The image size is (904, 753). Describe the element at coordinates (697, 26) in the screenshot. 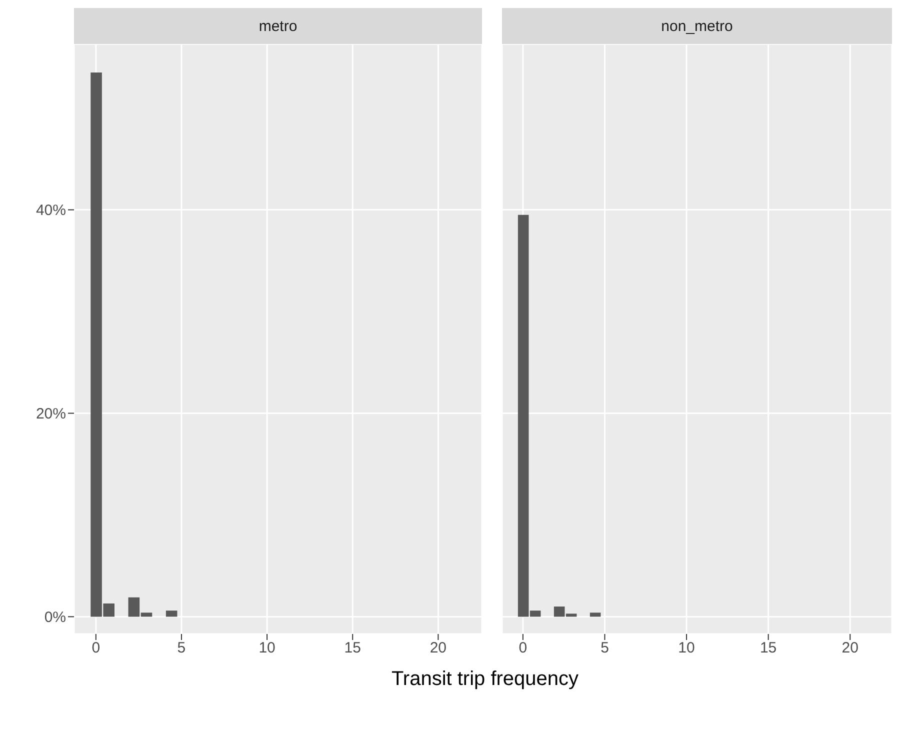

I see `chart-title: non_metro` at that location.